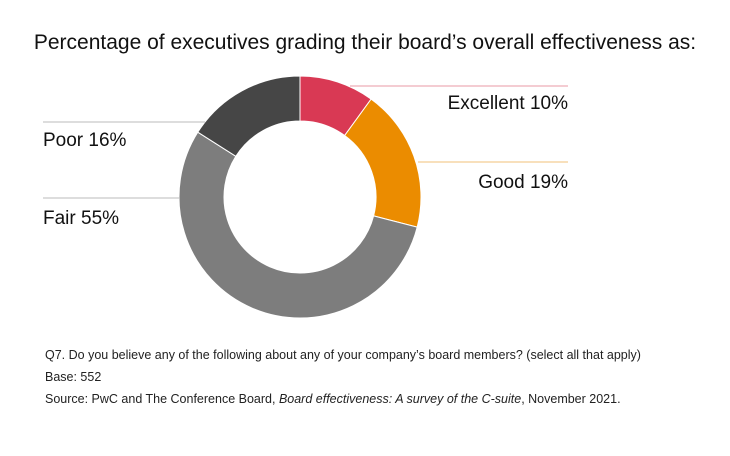 The image size is (730, 456). I want to click on label-fair: Fair 55%, so click(81, 218).